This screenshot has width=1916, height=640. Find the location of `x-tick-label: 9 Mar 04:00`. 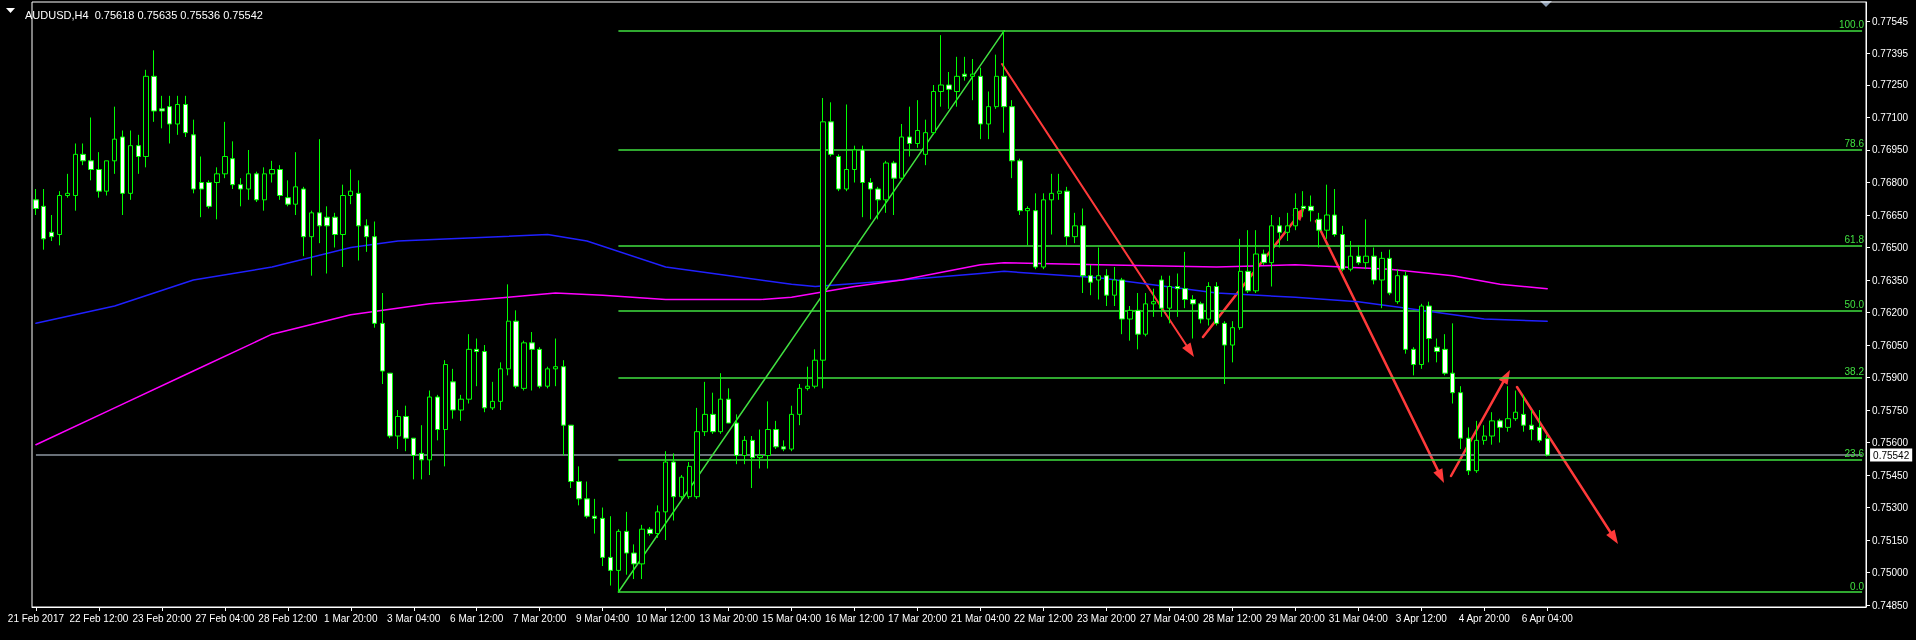

x-tick-label: 9 Mar 04:00 is located at coordinates (602, 618).